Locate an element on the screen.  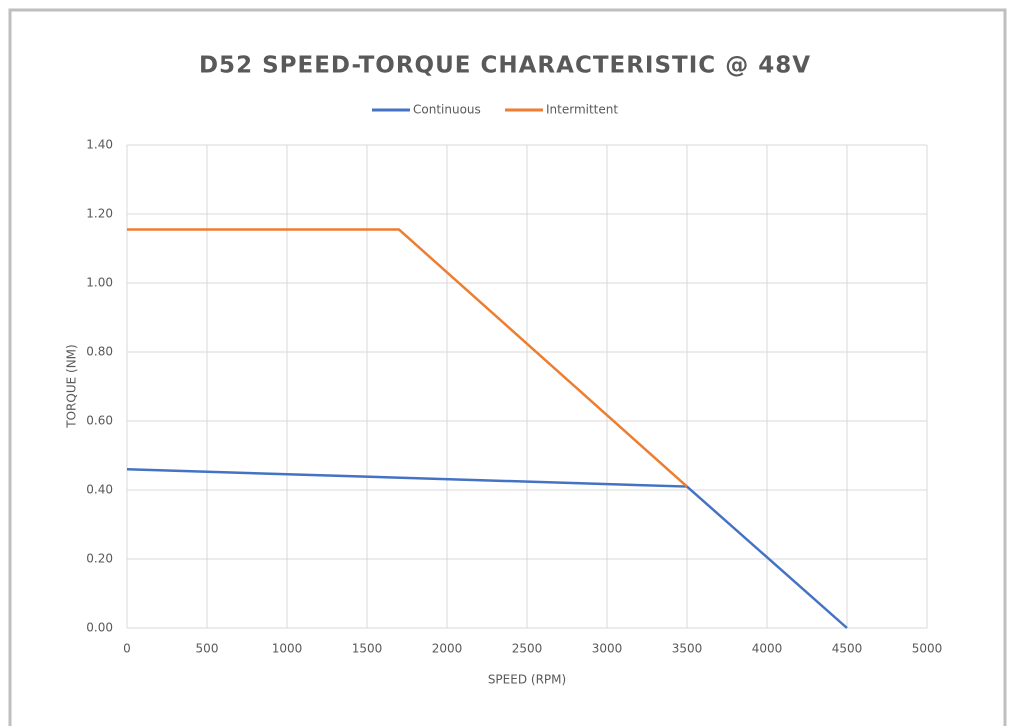
y-tick-label: 0.20 is located at coordinates (99, 559).